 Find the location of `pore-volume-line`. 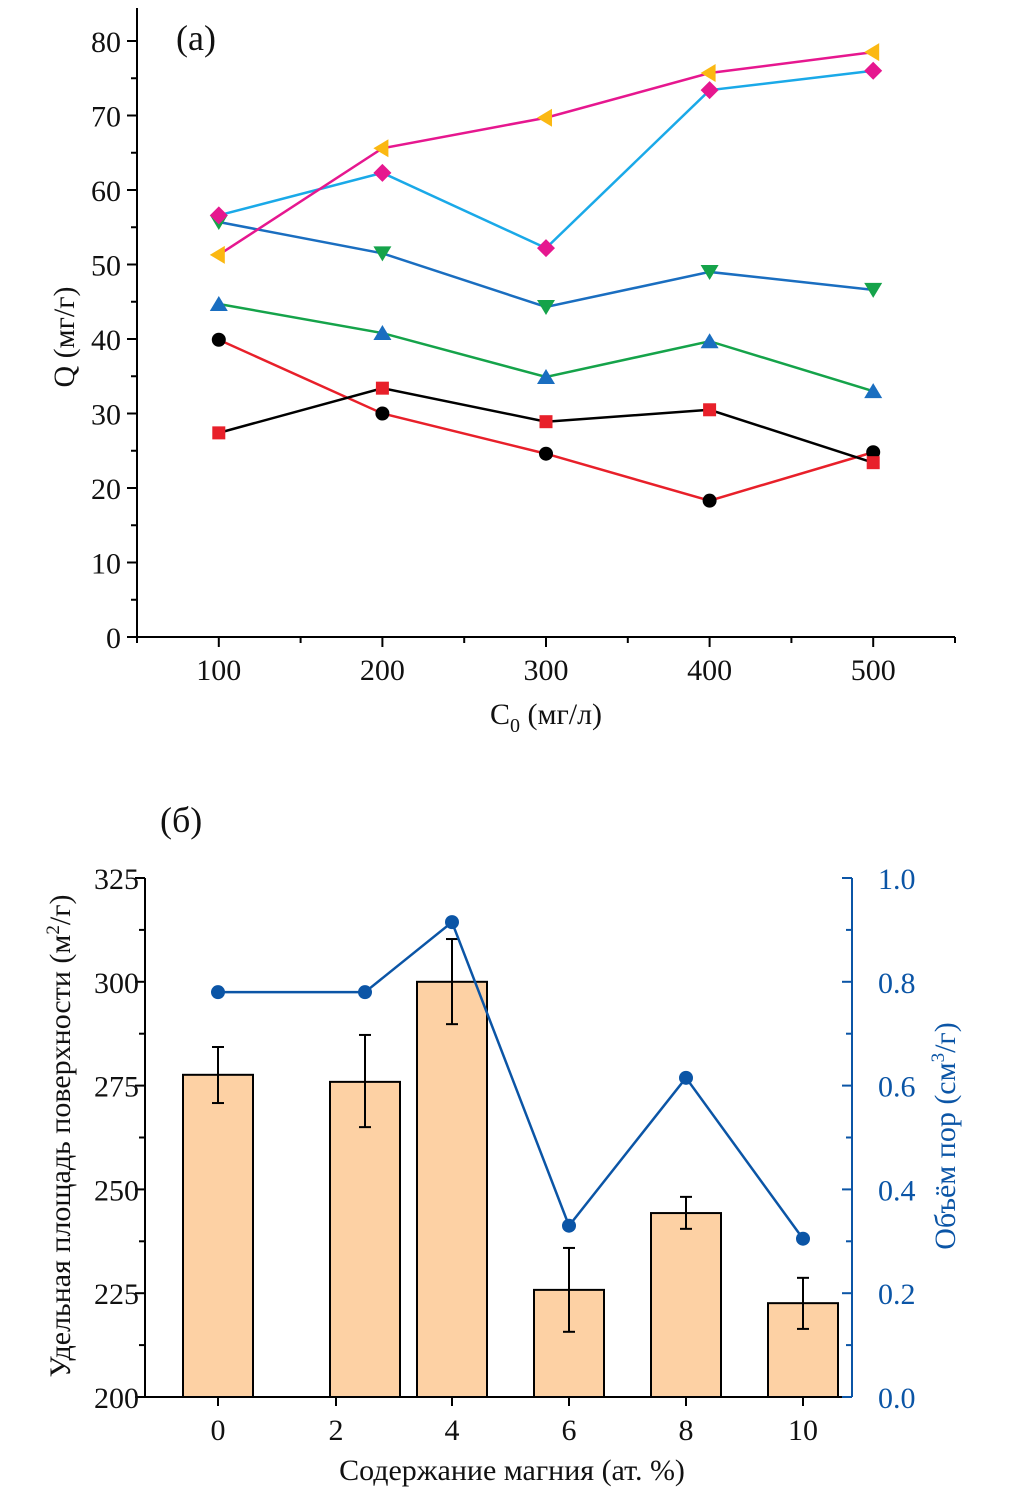

pore-volume-line is located at coordinates (511, 1080).